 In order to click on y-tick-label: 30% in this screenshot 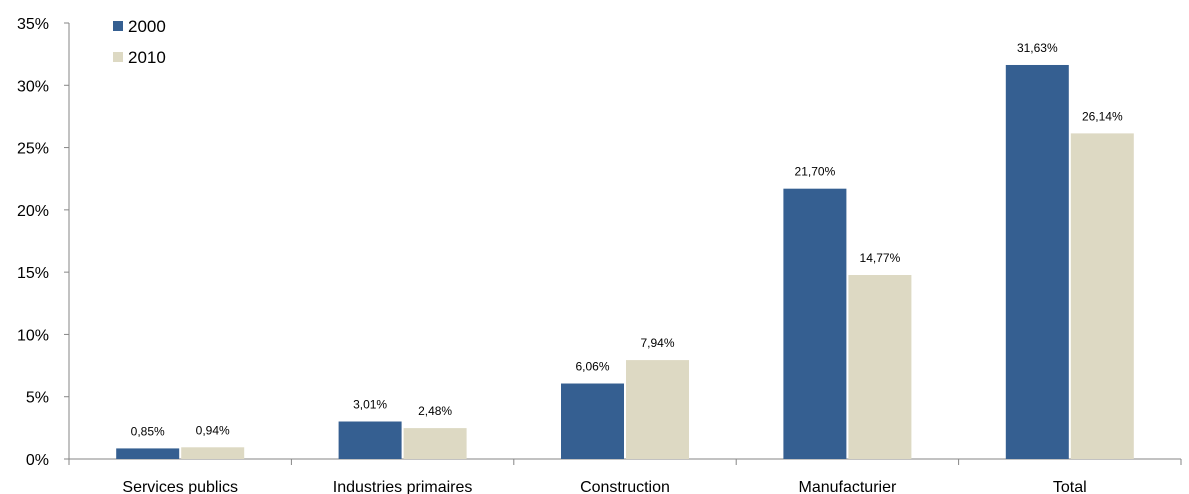, I will do `click(33, 86)`.